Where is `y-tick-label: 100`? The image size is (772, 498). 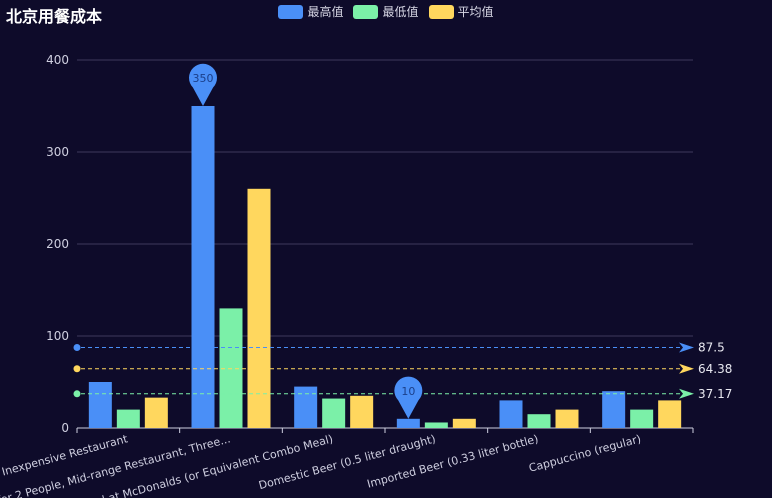
y-tick-label: 100 is located at coordinates (57, 336).